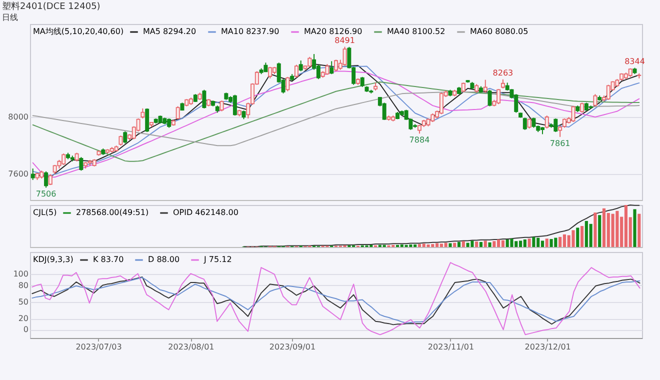 This screenshot has height=380, width=660. What do you see at coordinates (164, 259) in the screenshot?
I see `legend-label: D 88.00` at bounding box center [164, 259].